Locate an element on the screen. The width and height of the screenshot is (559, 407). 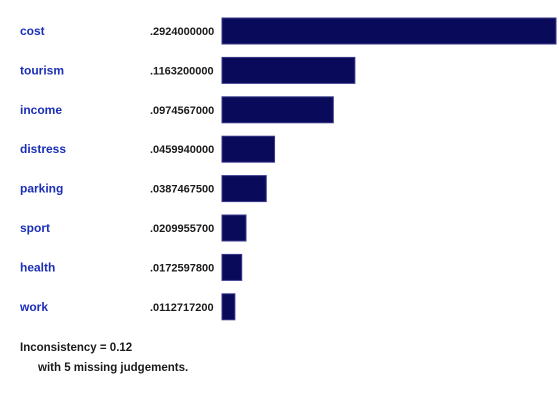
bar-health is located at coordinates (232, 267).